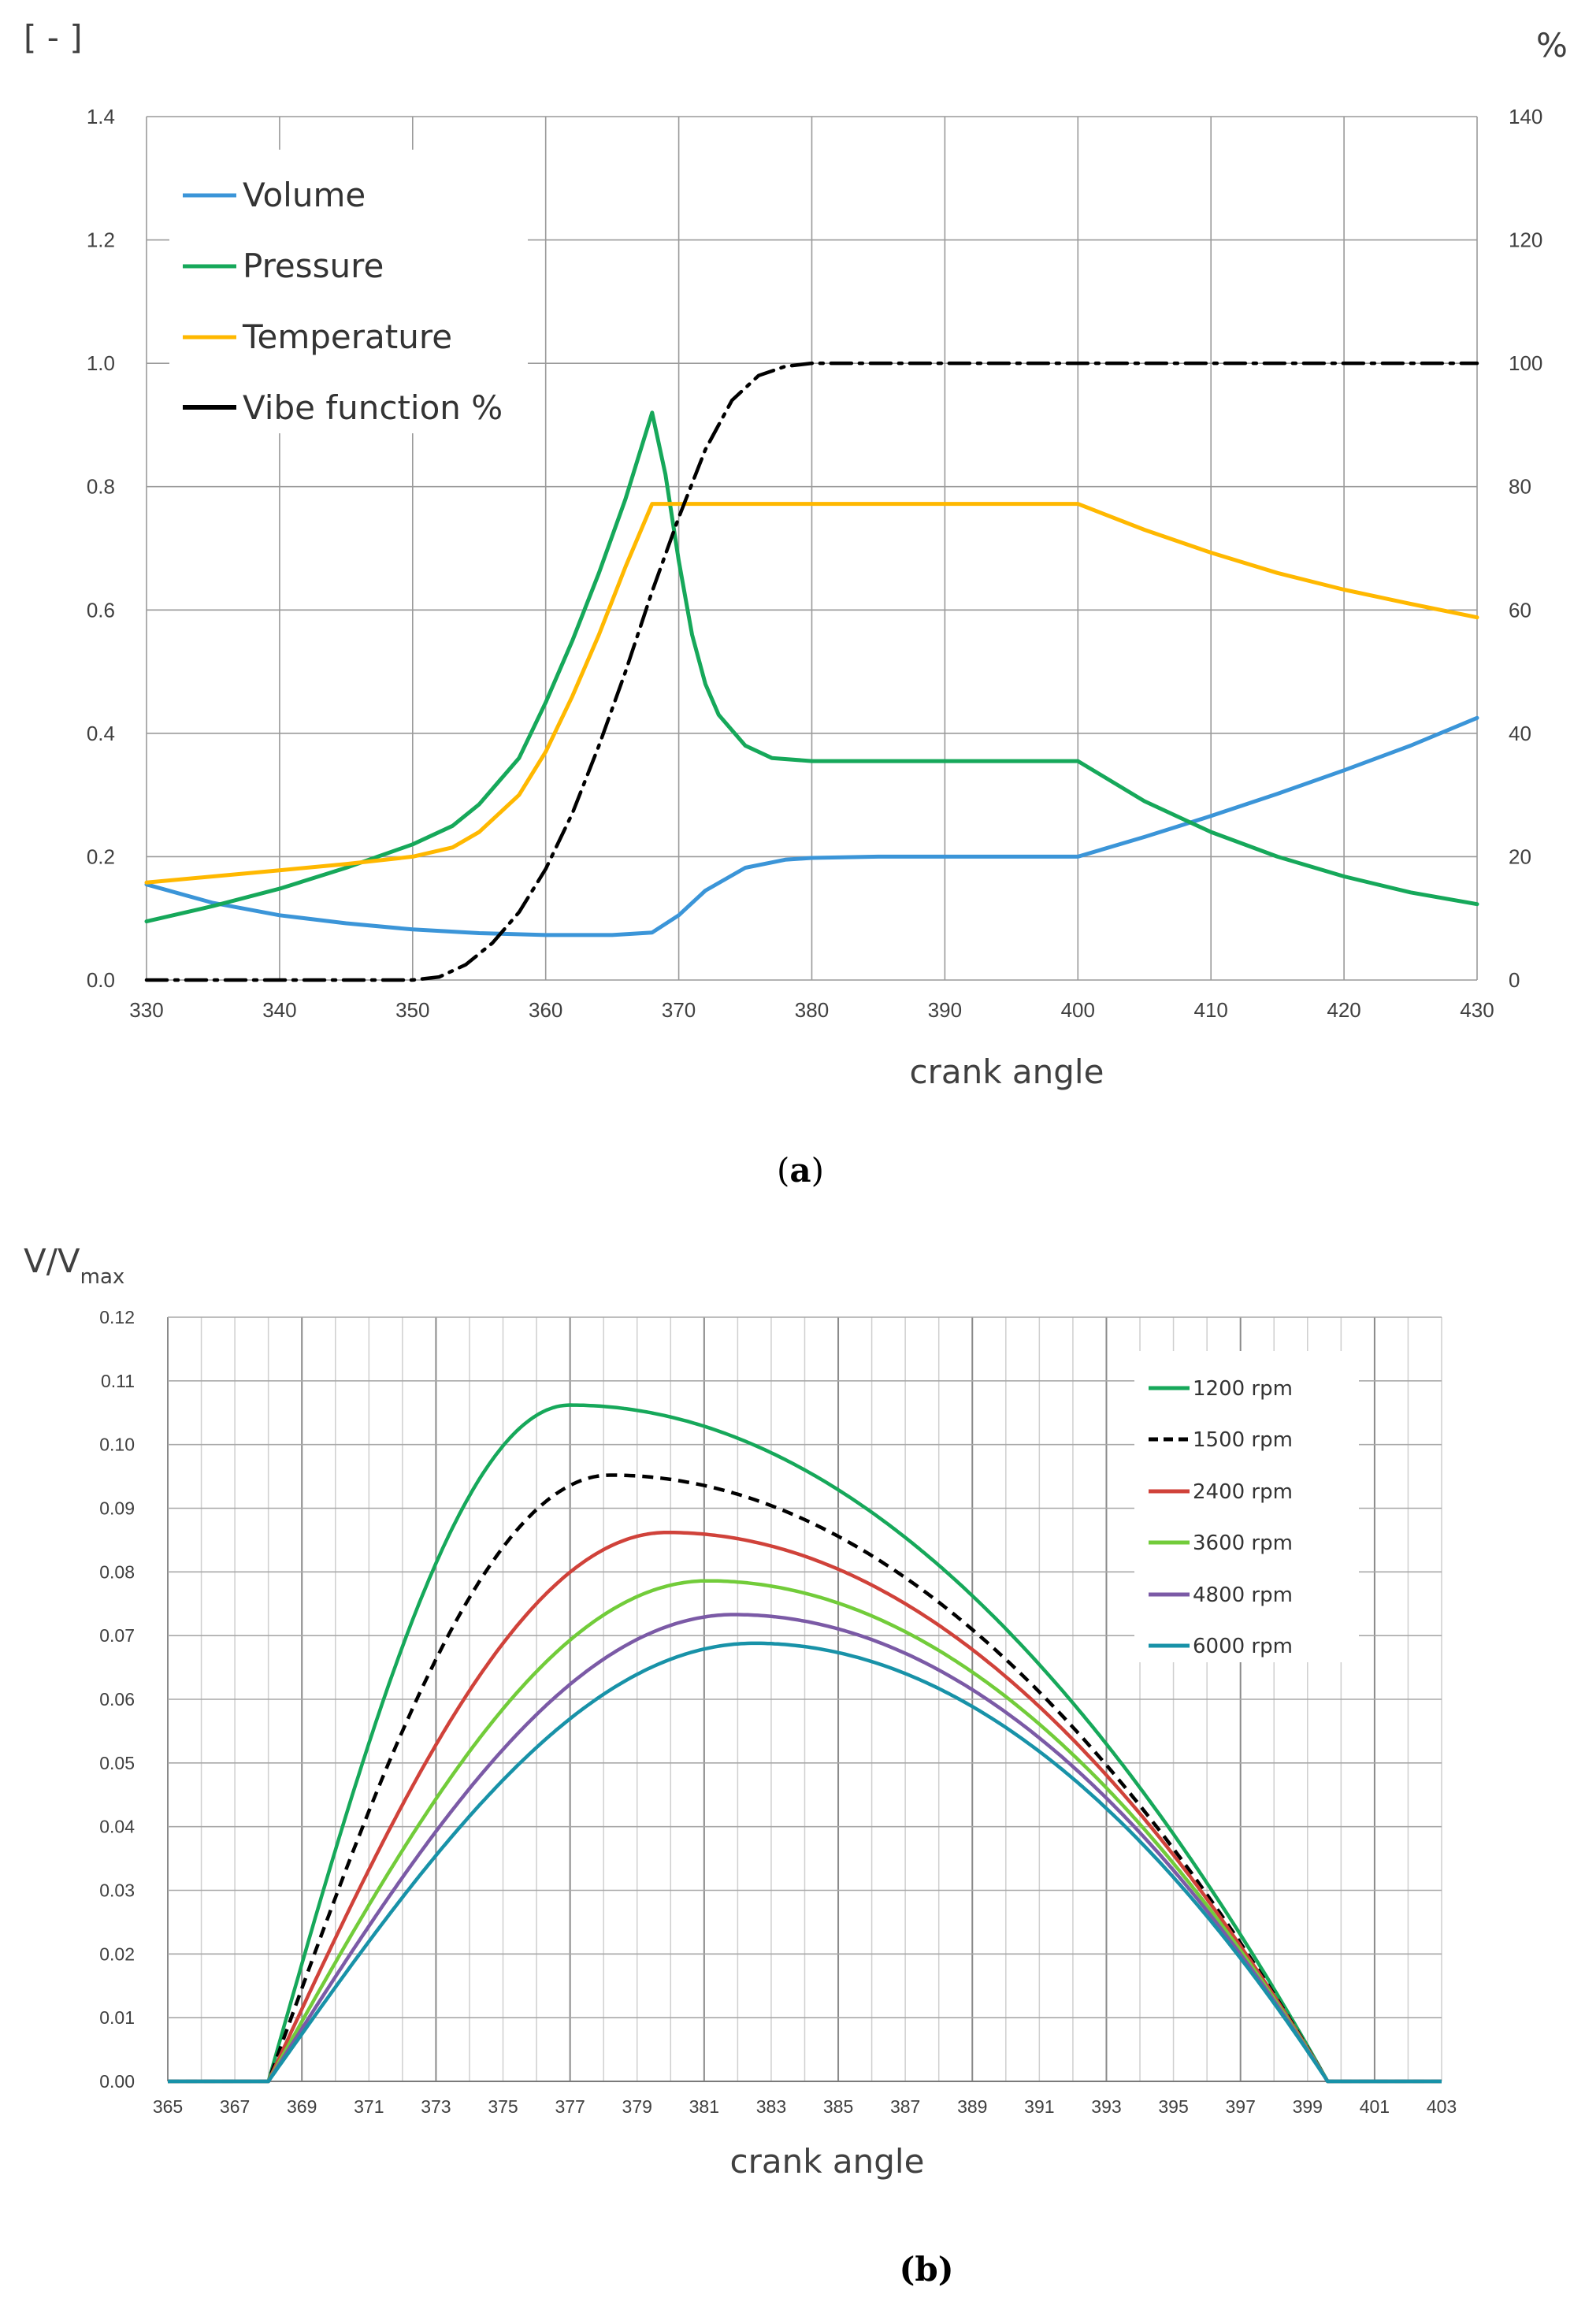 The image size is (1585, 2324). I want to click on chart-a-ytick-right-6: 120, so click(1525, 240).